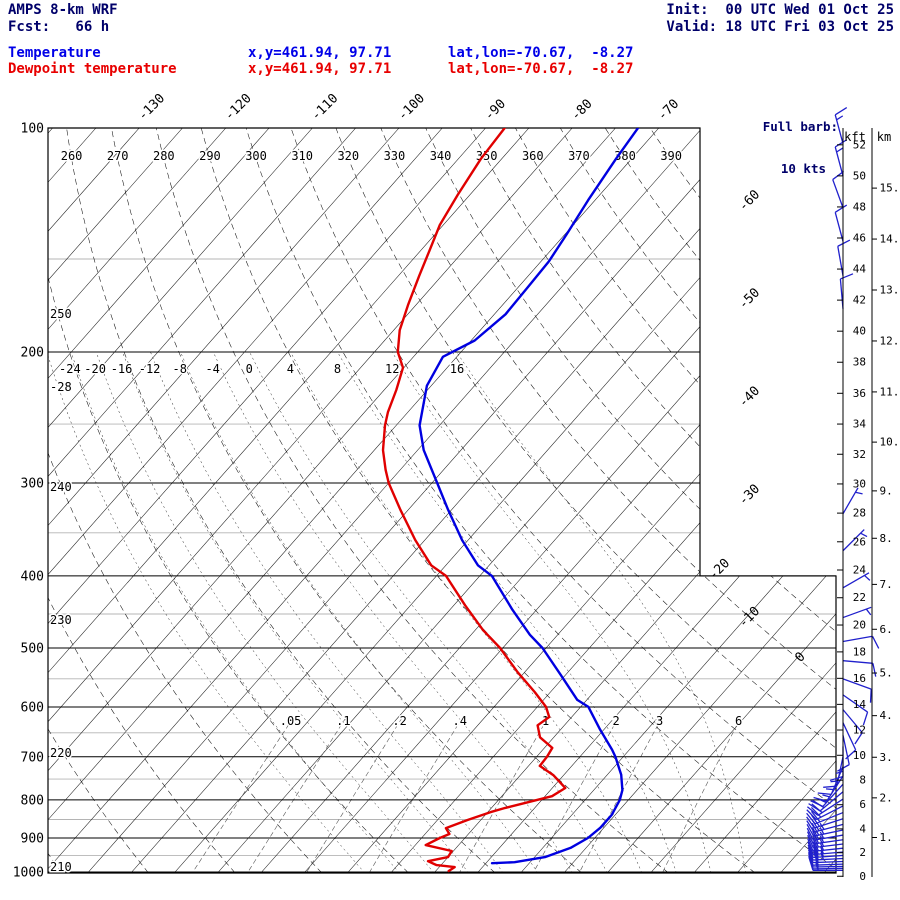  Describe the element at coordinates (441, 156) in the screenshot. I see `svg-text: 340` at that location.